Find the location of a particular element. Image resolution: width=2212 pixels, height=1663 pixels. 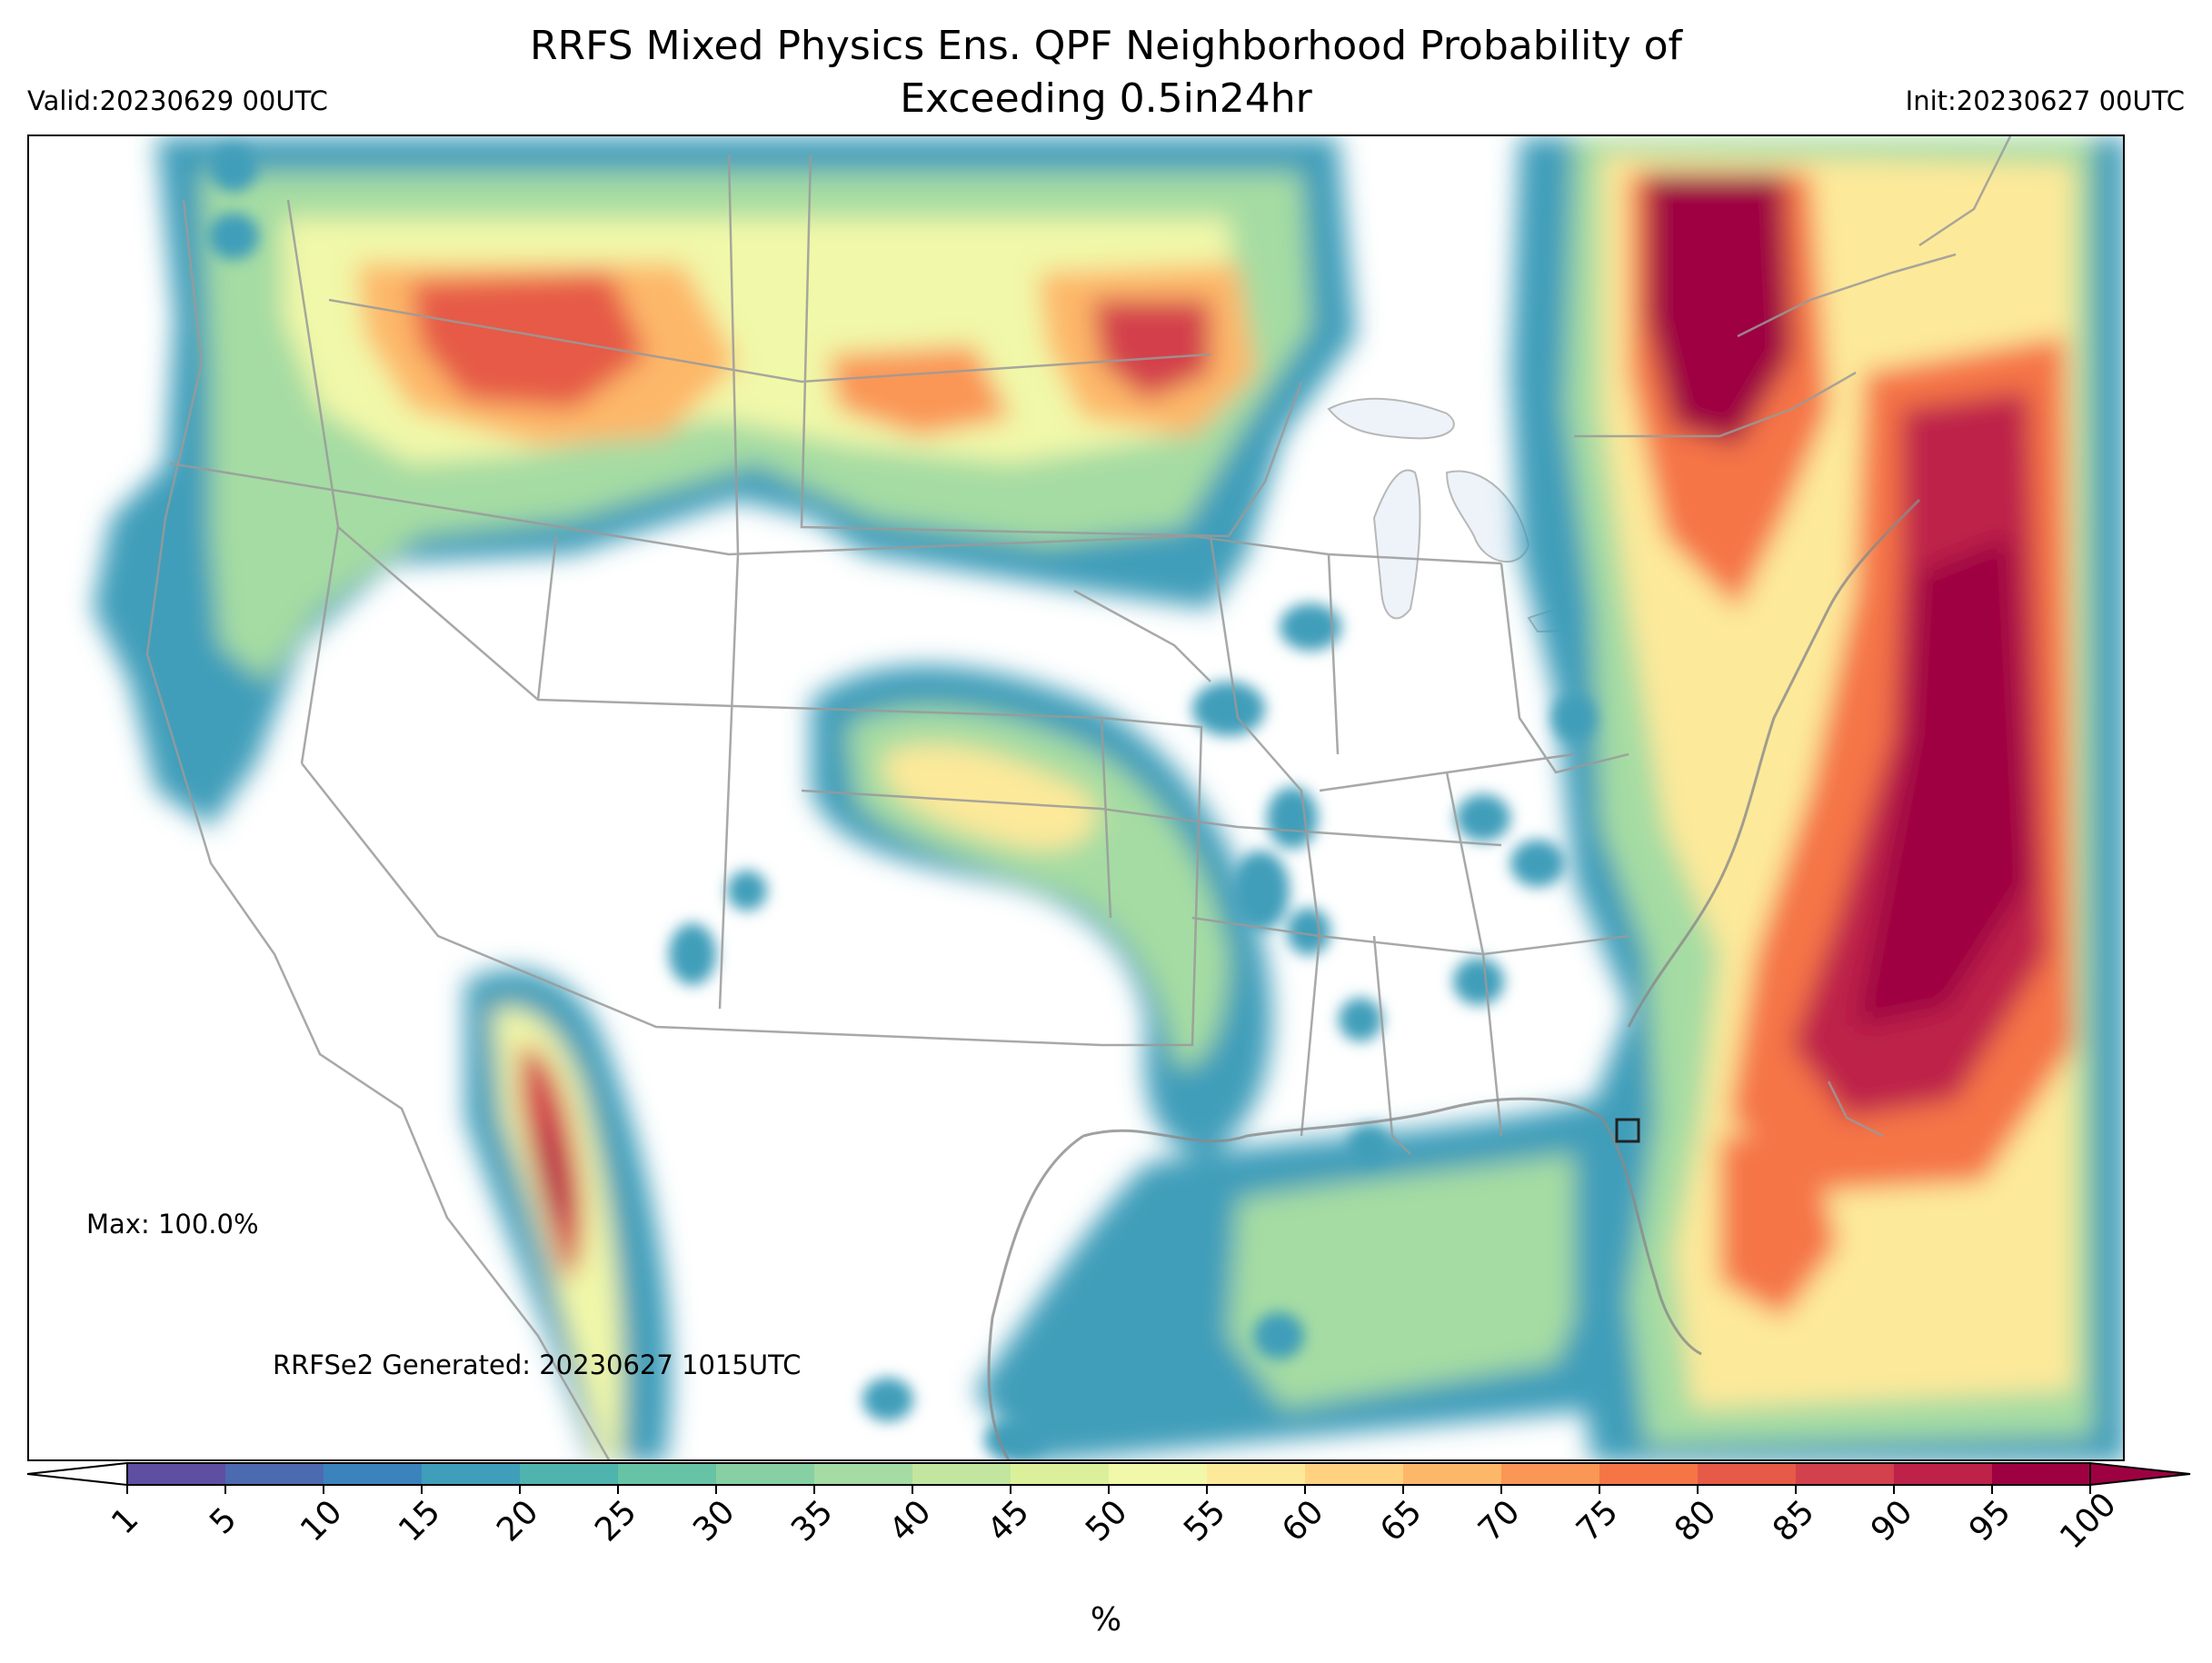

colorbar-tick-label: 55 is located at coordinates (1204, 1520).